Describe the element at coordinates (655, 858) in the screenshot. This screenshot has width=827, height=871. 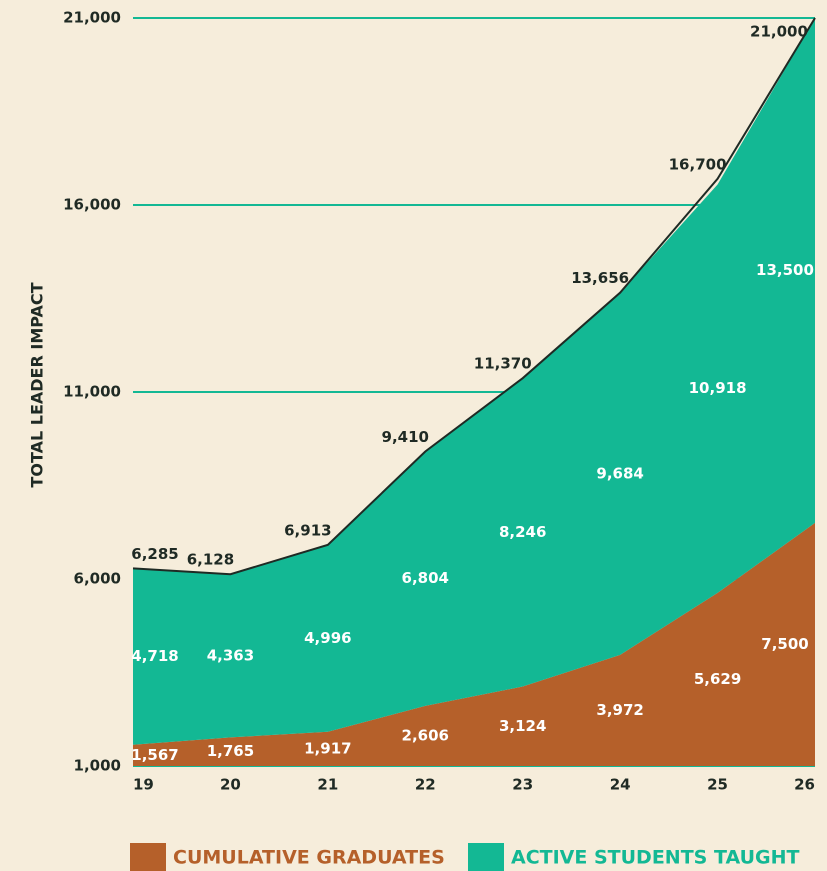
I see `legend-label: ACTIVE STUDENTS TAUGHT` at that location.